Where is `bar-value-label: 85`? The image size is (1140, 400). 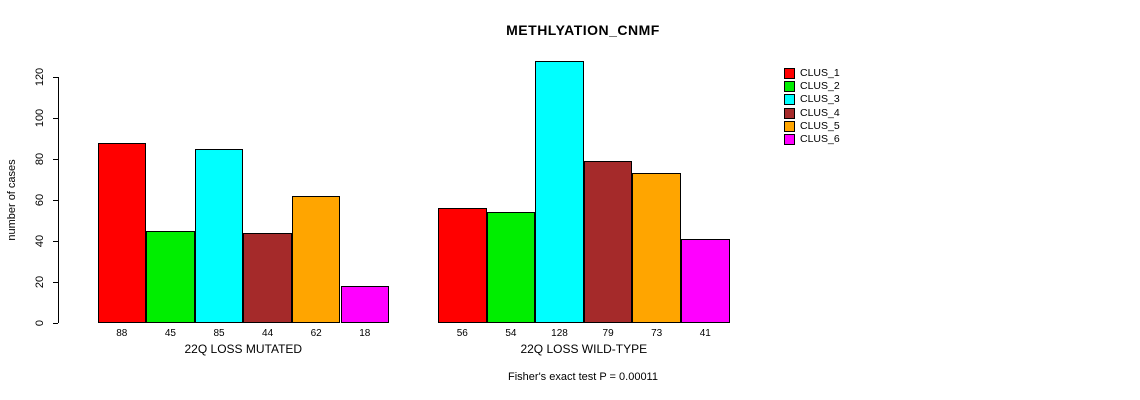 bar-value-label: 85 is located at coordinates (219, 333).